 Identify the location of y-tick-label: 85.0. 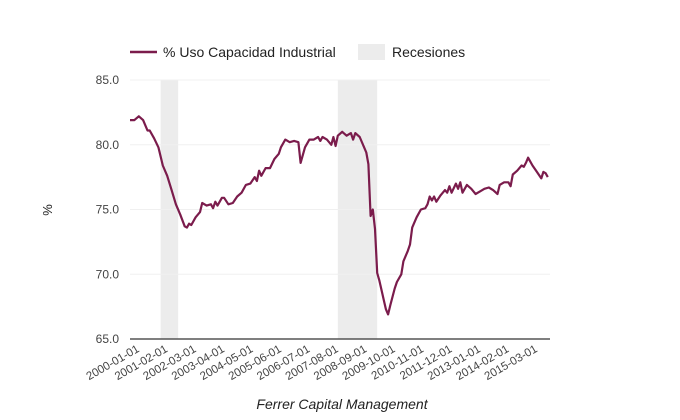
(108, 80).